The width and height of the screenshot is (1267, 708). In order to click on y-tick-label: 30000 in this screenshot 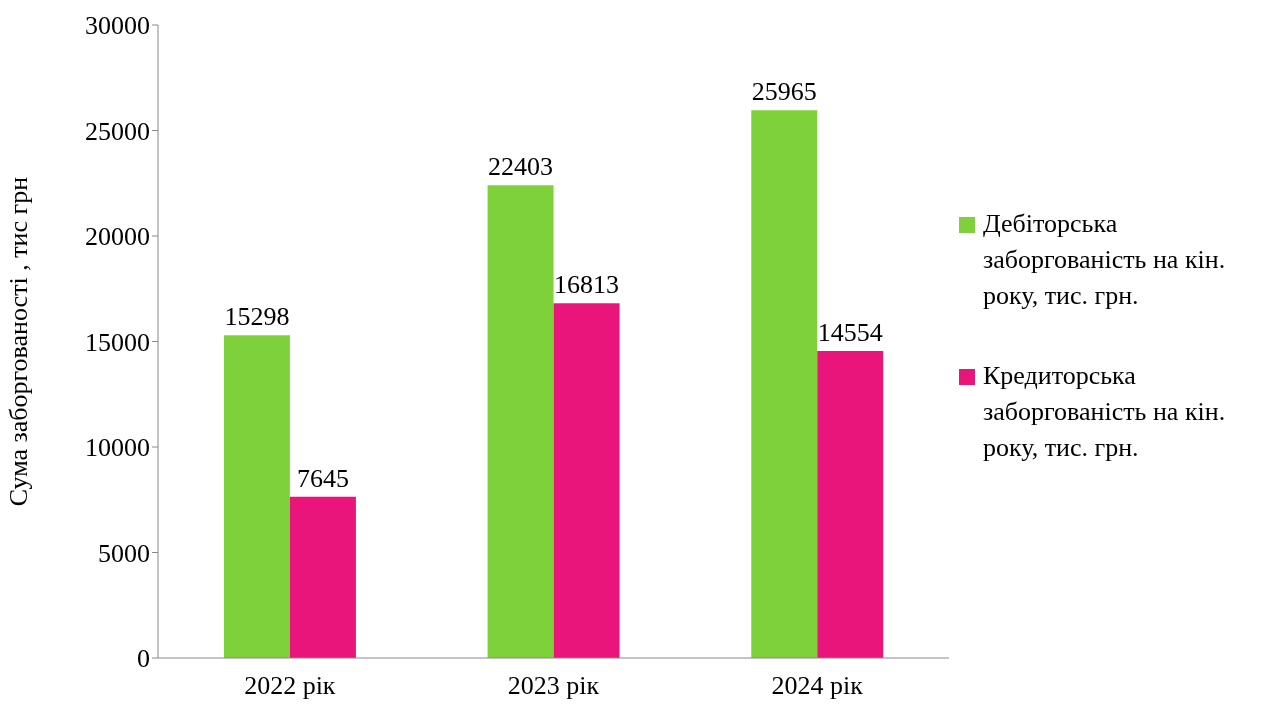, I will do `click(117, 26)`.